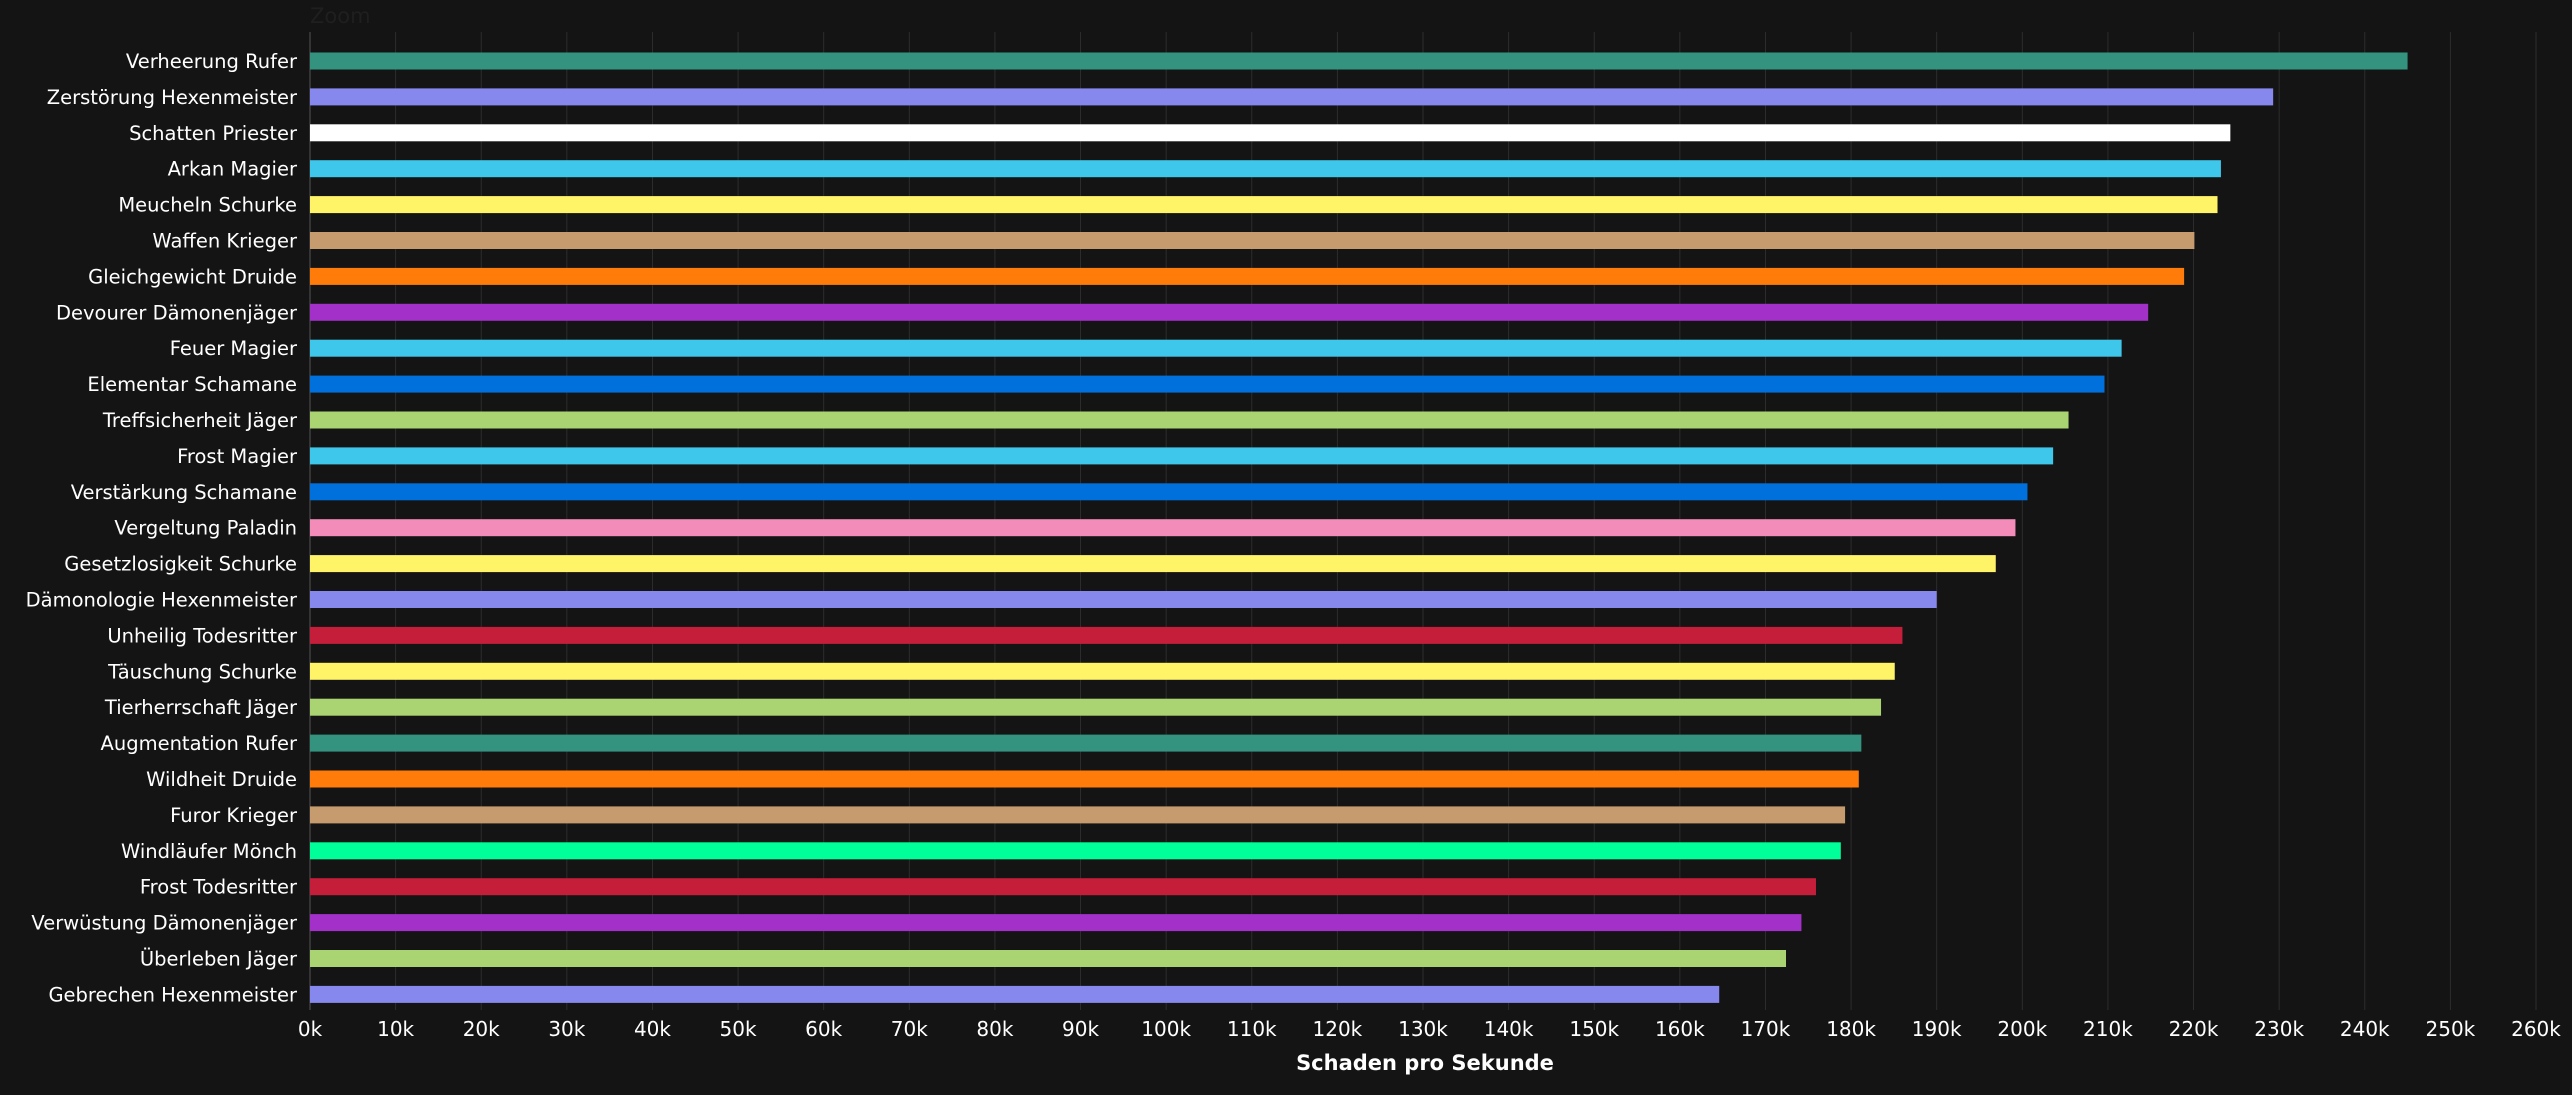  I want to click on x-tick-label: 20k, so click(481, 1029).